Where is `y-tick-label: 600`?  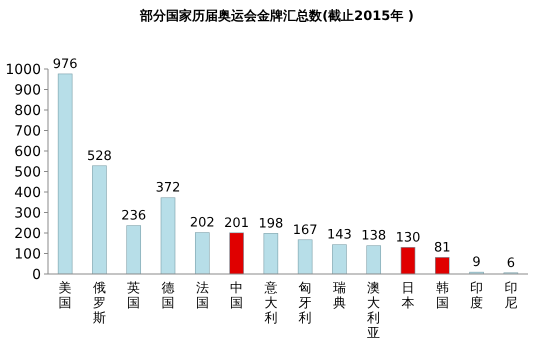 y-tick-label: 600 is located at coordinates (27, 152).